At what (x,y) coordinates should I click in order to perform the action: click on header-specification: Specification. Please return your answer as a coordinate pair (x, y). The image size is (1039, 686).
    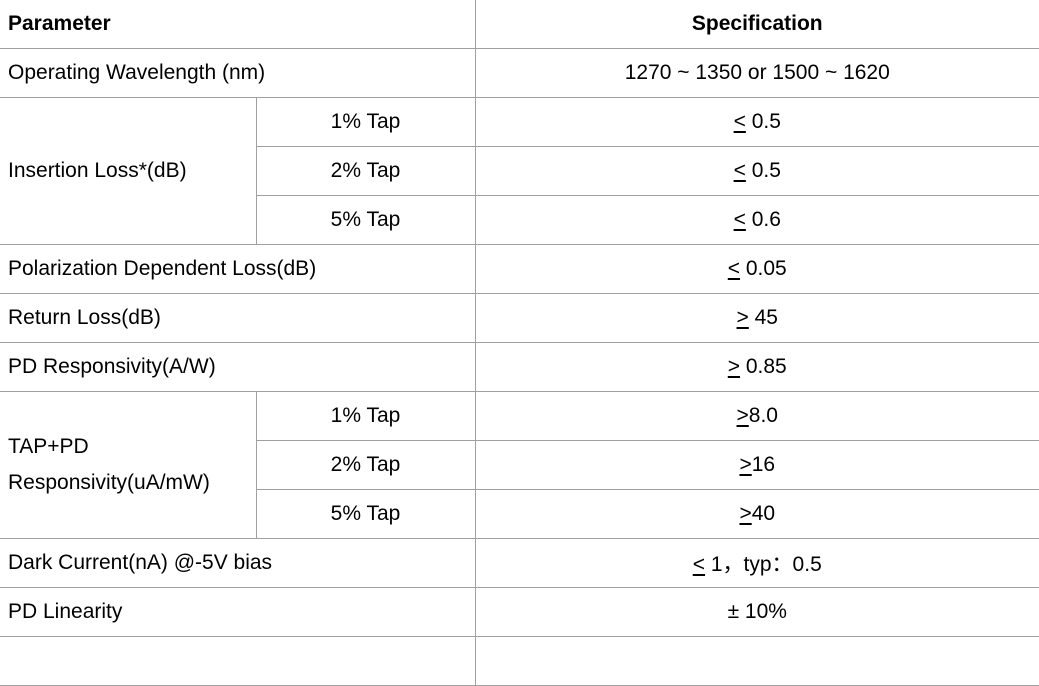
    Looking at the image, I should click on (756, 24).